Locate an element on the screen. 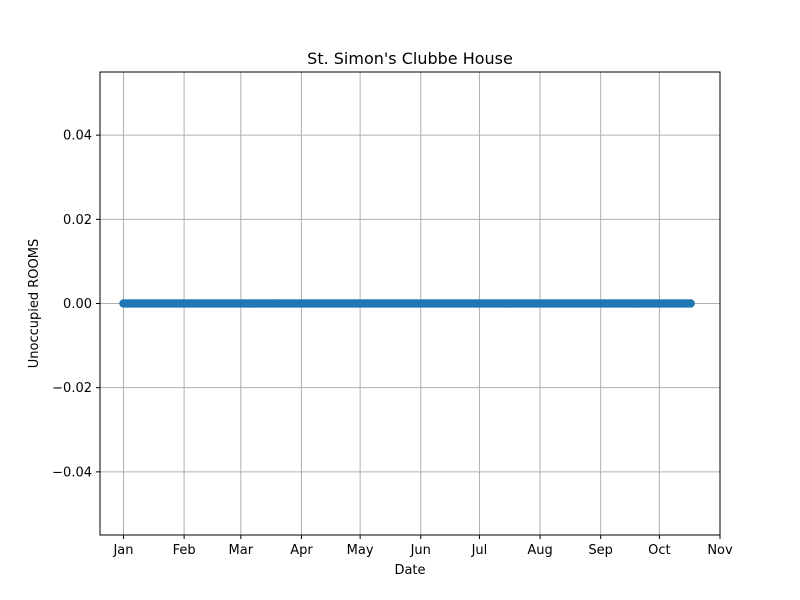  x-tick-label: Mar is located at coordinates (241, 550).